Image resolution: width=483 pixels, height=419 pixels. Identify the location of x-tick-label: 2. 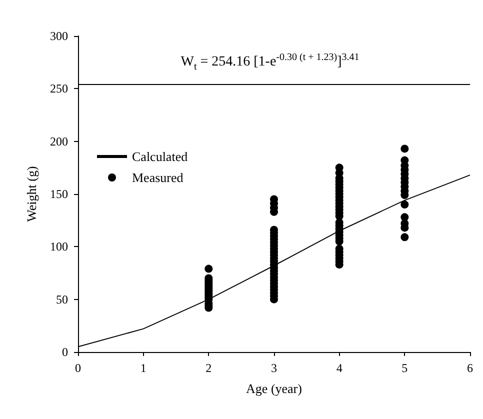
(209, 368).